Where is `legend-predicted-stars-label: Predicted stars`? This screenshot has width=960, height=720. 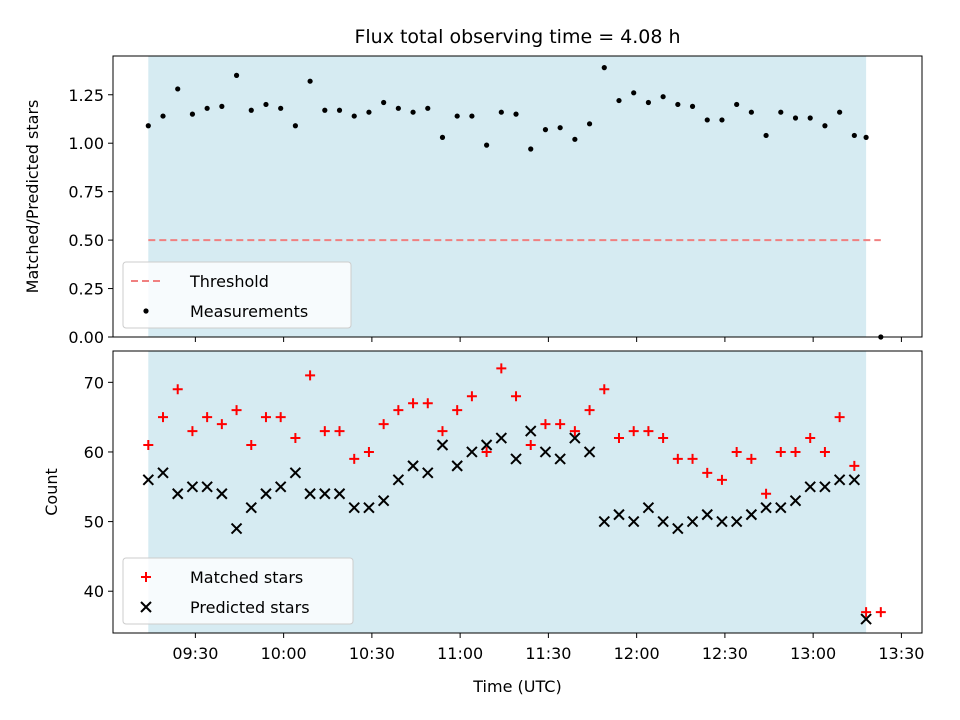 legend-predicted-stars-label: Predicted stars is located at coordinates (250, 607).